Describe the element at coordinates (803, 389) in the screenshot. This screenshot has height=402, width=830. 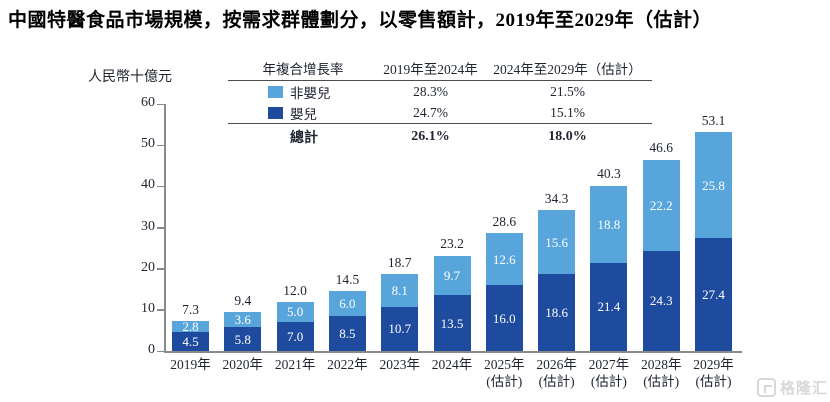
I see `watermark-text: 格隆汇` at that location.